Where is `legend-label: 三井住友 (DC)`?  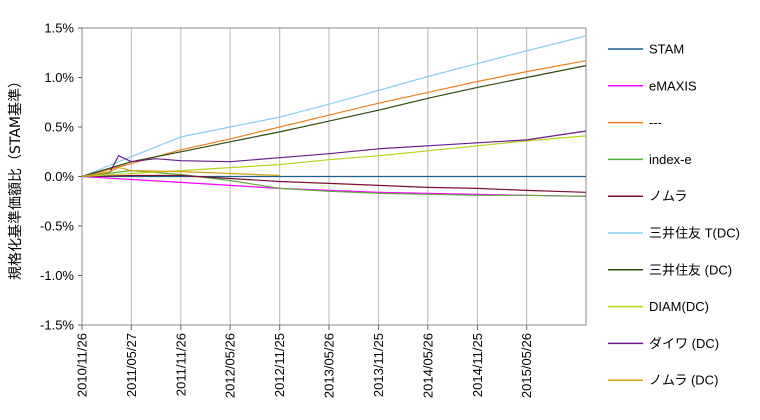
legend-label: 三井住友 (DC) is located at coordinates (690, 269).